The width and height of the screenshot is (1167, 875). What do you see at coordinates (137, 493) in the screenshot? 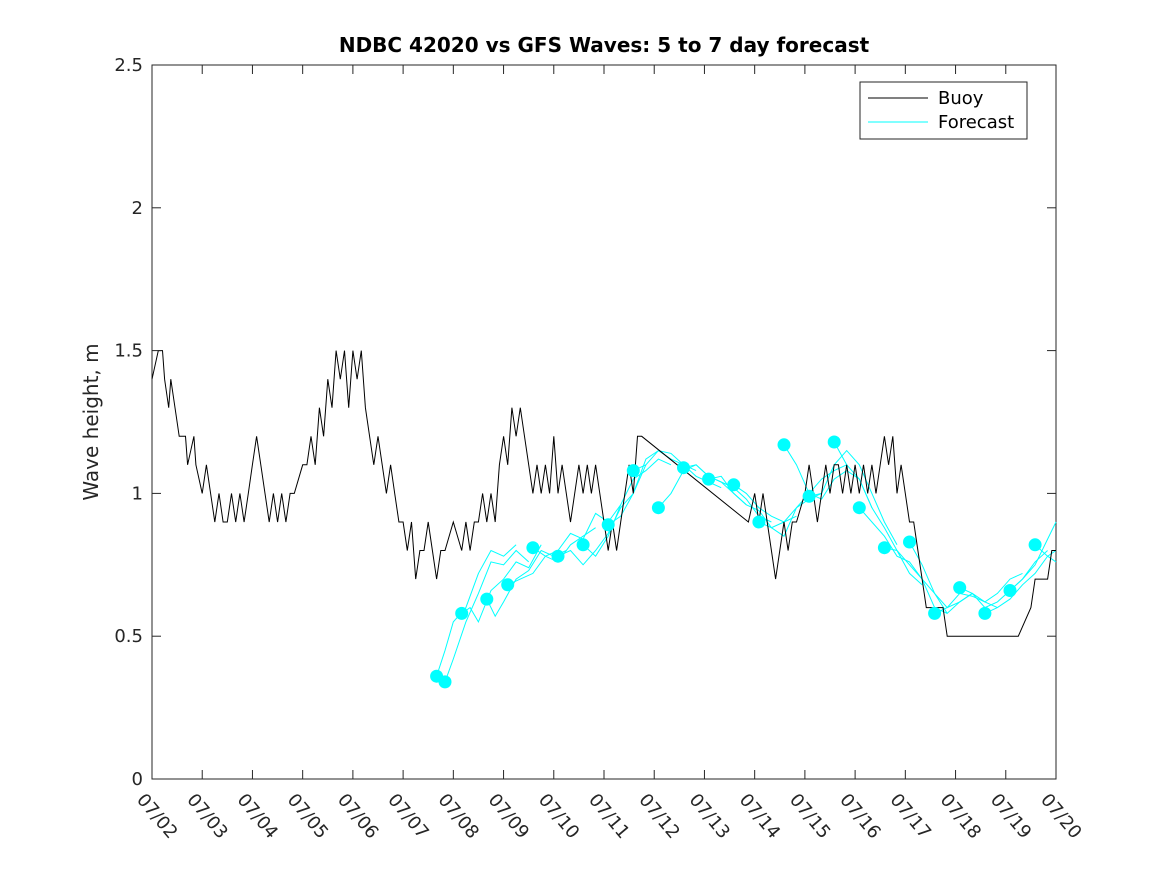
I see `y-tick-label: 1` at bounding box center [137, 493].